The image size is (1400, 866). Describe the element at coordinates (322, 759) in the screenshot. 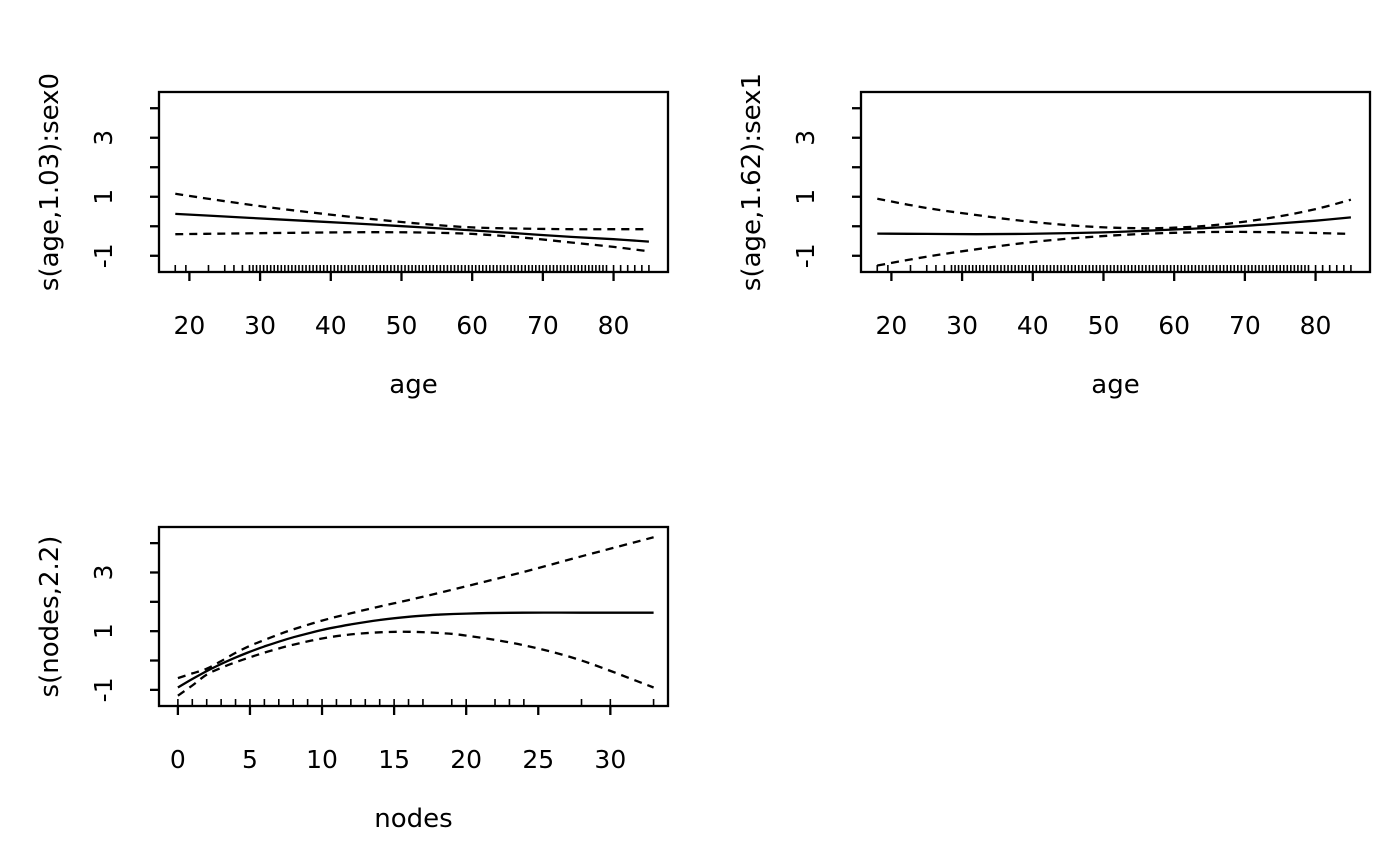

I see `x-tick-label: 10` at that location.